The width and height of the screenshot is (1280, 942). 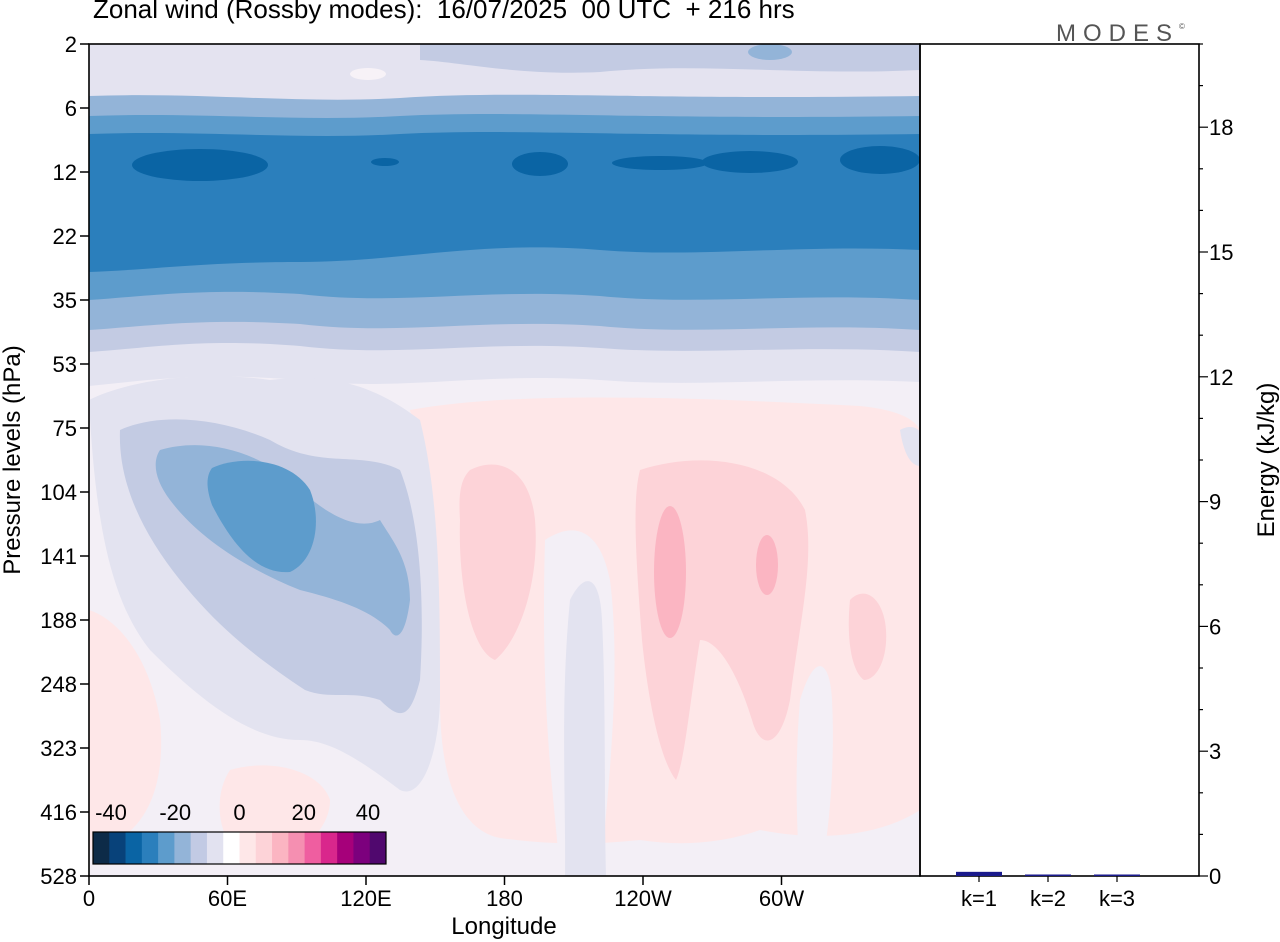 What do you see at coordinates (1216, 466) in the screenshot?
I see `energy-axis-ticks: 0 3 6 9 12 15 18` at bounding box center [1216, 466].